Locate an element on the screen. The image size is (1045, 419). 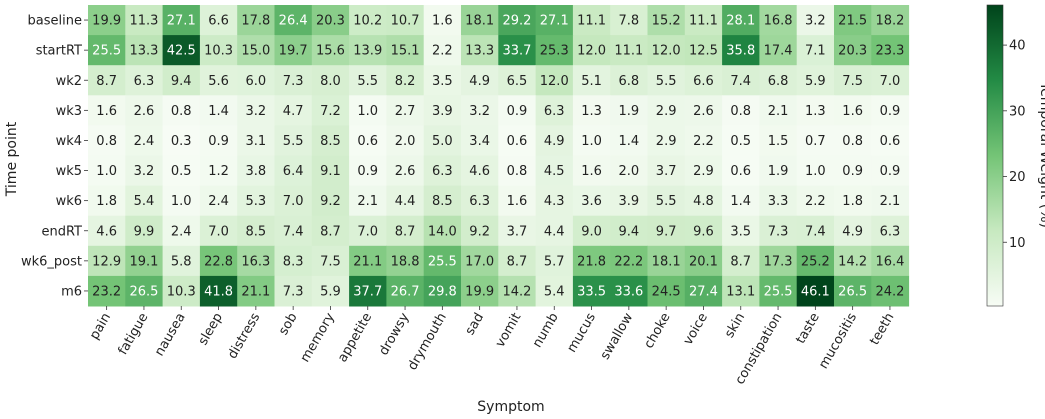
cell-value-label: 33.7 is located at coordinates (516, 51).